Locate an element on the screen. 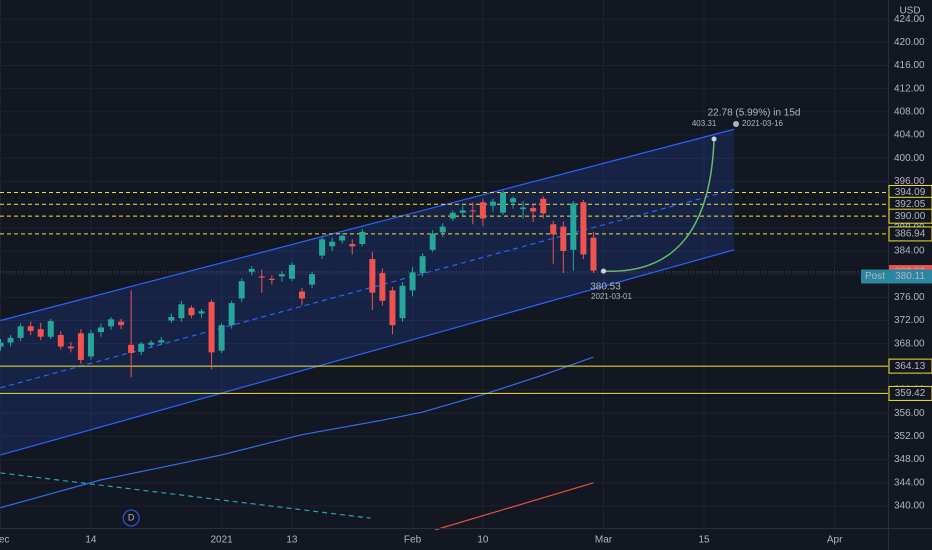 Image resolution: width=932 pixels, height=550 pixels. projection-curve is located at coordinates (659, 205).